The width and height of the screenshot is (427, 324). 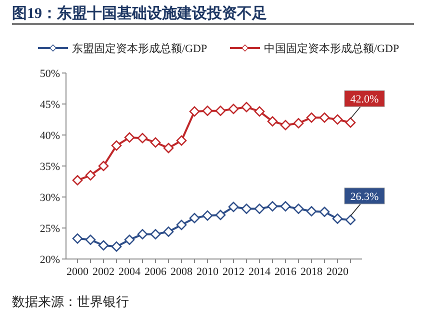 What do you see at coordinates (285, 272) in the screenshot?
I see `x-tick-label: 2016` at bounding box center [285, 272].